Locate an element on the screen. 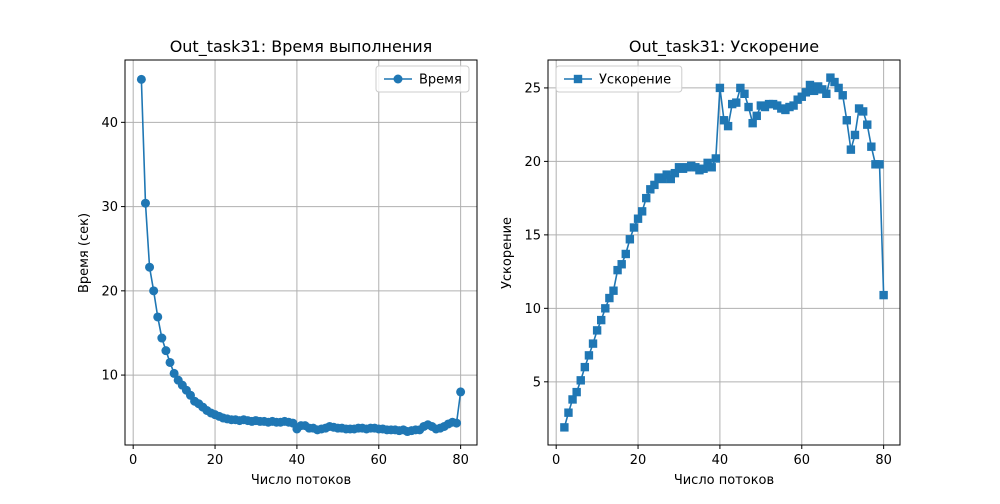 The image size is (1000, 504). speedup-legend: Ускорение is located at coordinates (619, 79).